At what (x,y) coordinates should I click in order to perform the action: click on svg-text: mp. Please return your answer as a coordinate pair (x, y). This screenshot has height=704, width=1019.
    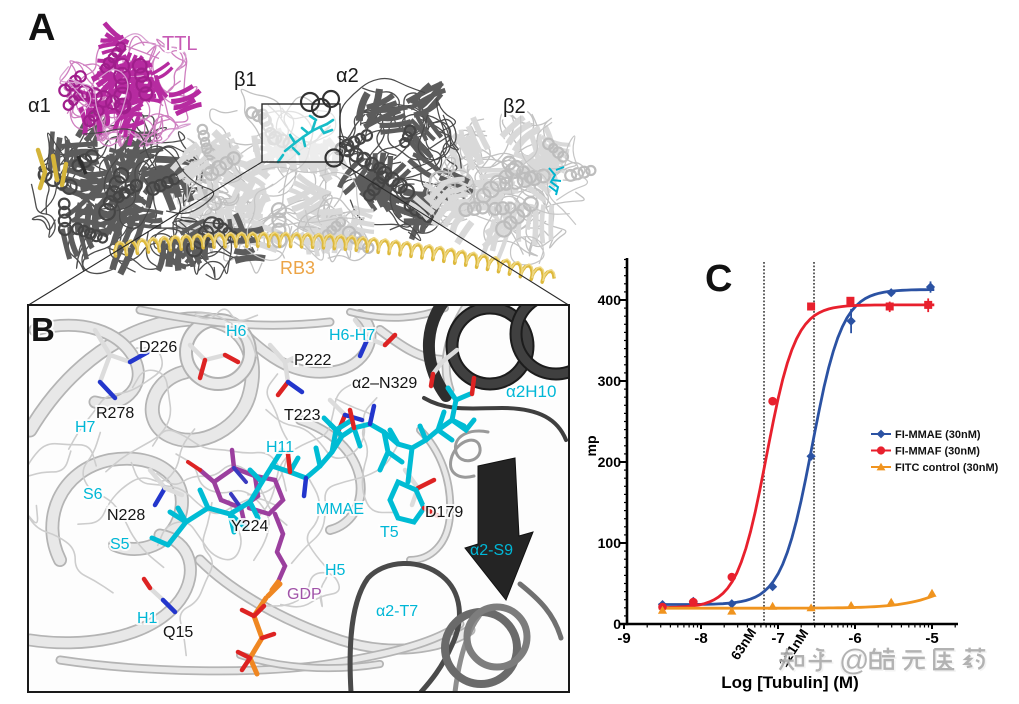
    Looking at the image, I should click on (591, 446).